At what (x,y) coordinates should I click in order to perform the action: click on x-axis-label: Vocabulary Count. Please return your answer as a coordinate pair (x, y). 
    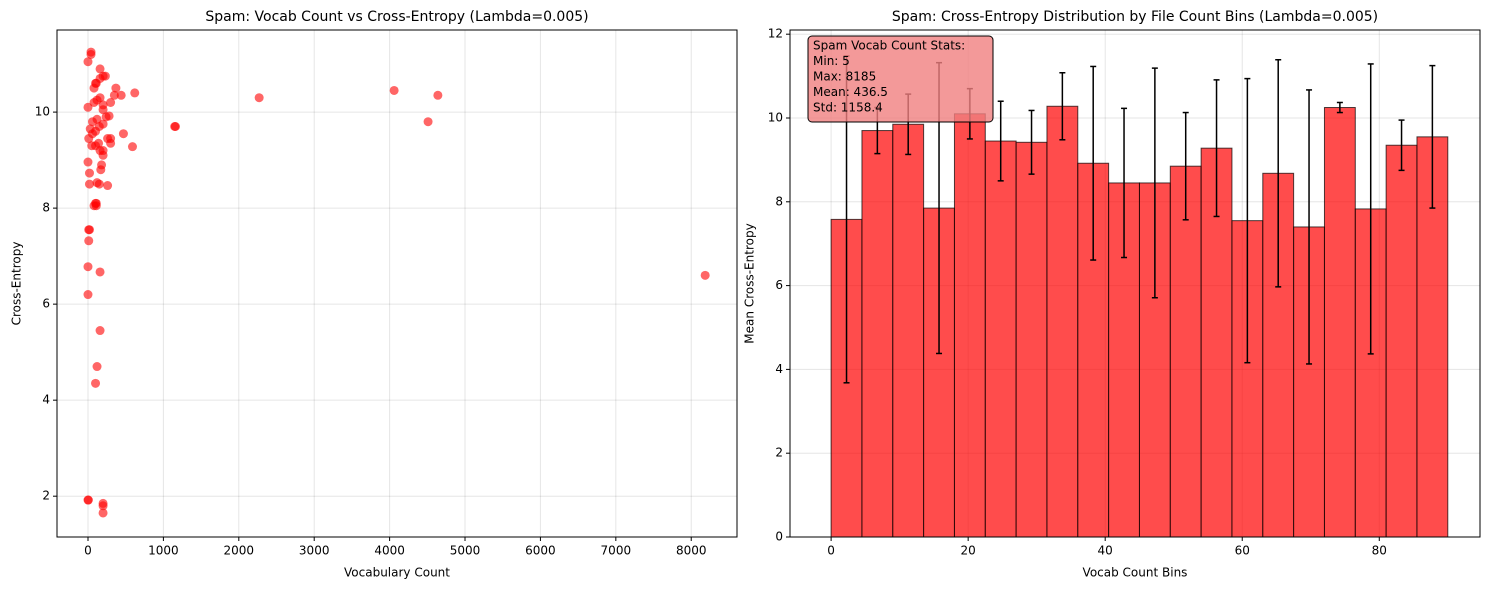
    Looking at the image, I should click on (397, 573).